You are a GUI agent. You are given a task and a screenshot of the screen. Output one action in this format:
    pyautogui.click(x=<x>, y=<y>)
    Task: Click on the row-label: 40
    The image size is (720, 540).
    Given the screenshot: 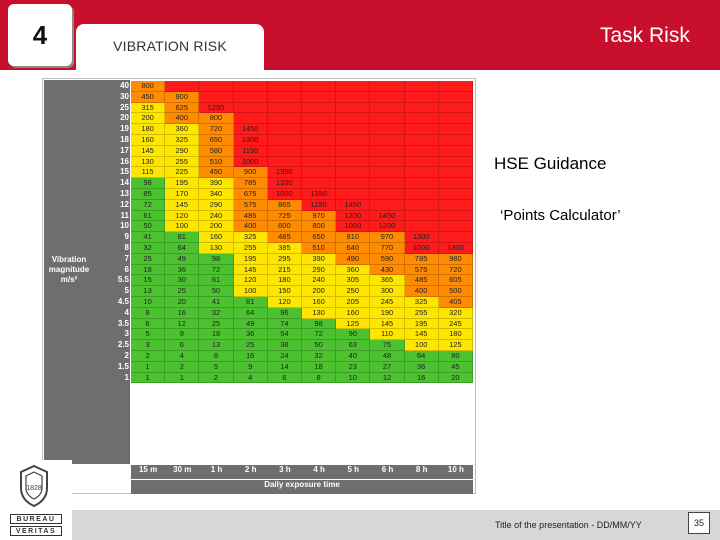 What is the action you would take?
    pyautogui.click(x=124, y=85)
    